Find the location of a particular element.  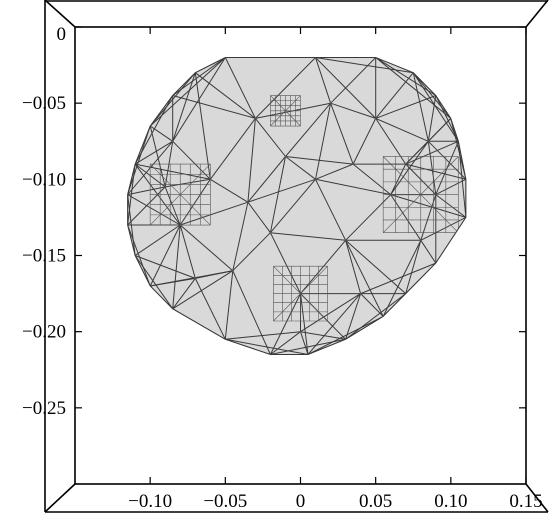

y-tick-label: −0.10 is located at coordinates (44, 179).